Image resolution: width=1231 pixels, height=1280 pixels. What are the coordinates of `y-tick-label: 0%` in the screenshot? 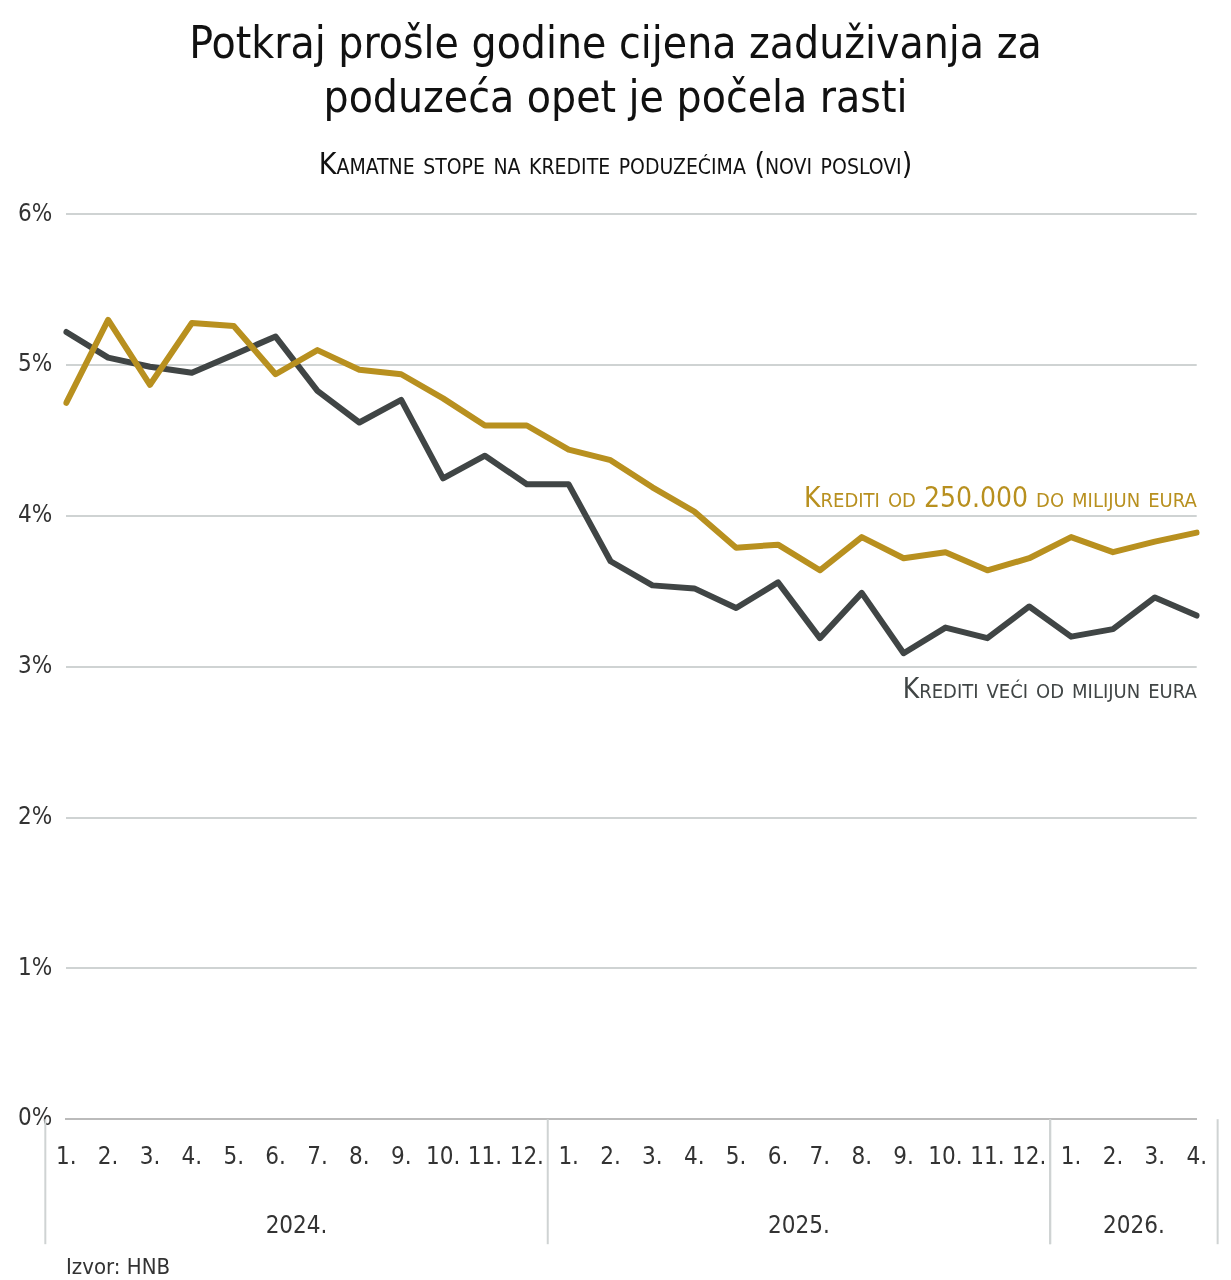 It's located at (35, 1117).